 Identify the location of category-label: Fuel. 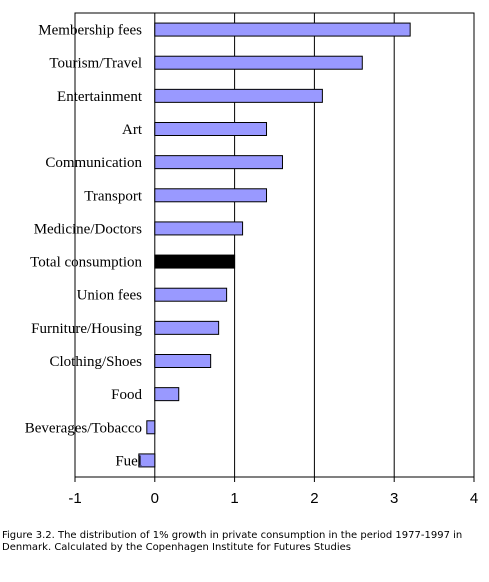
(128, 461).